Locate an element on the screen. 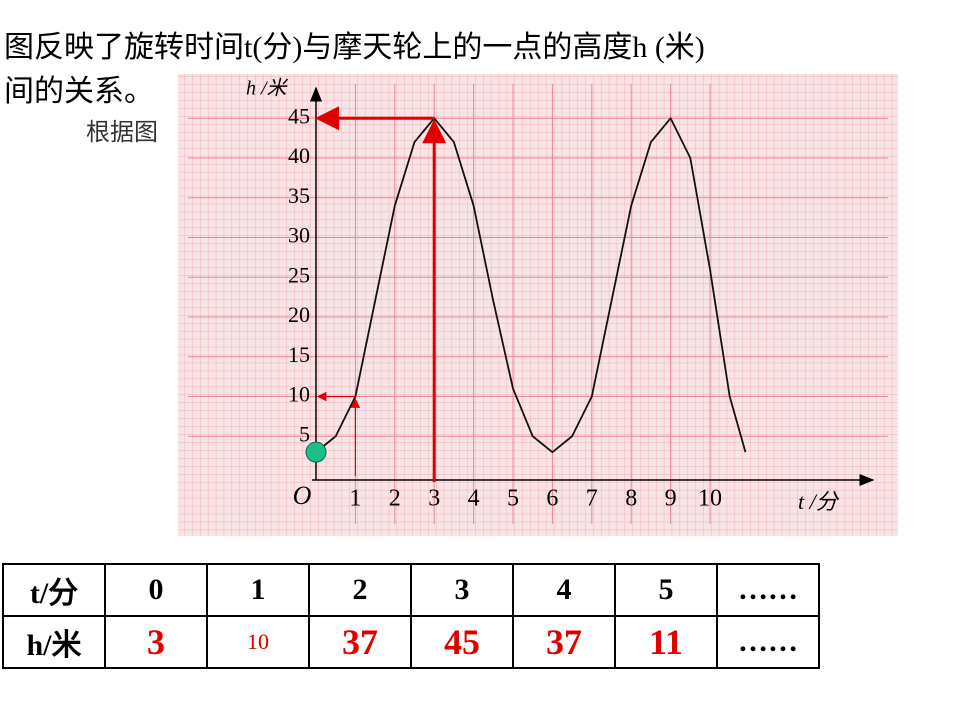 The width and height of the screenshot is (960, 720). table-cell: 10 is located at coordinates (258, 642).